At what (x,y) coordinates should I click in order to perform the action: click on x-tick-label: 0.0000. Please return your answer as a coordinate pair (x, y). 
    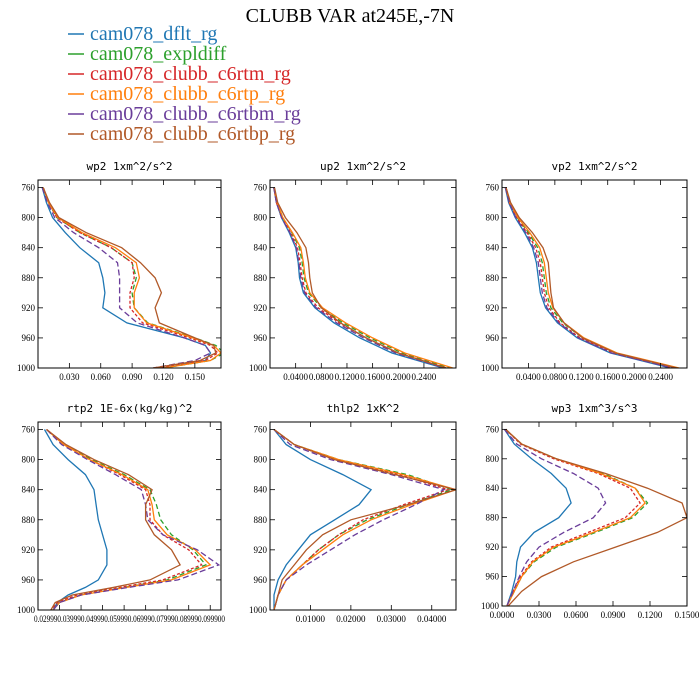
    Looking at the image, I should click on (502, 615).